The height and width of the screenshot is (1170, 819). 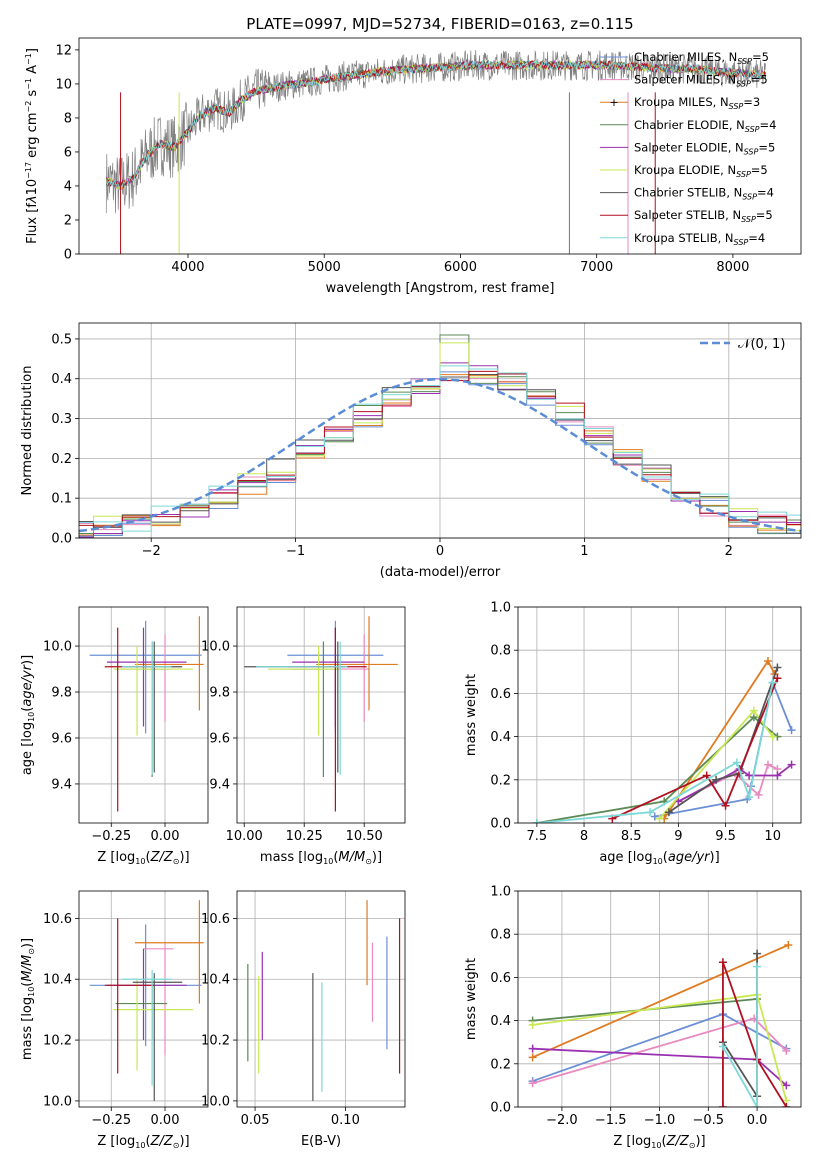 I want to click on legend-label: Kroupa ELODIE, NSSP=5, so click(x=701, y=171).